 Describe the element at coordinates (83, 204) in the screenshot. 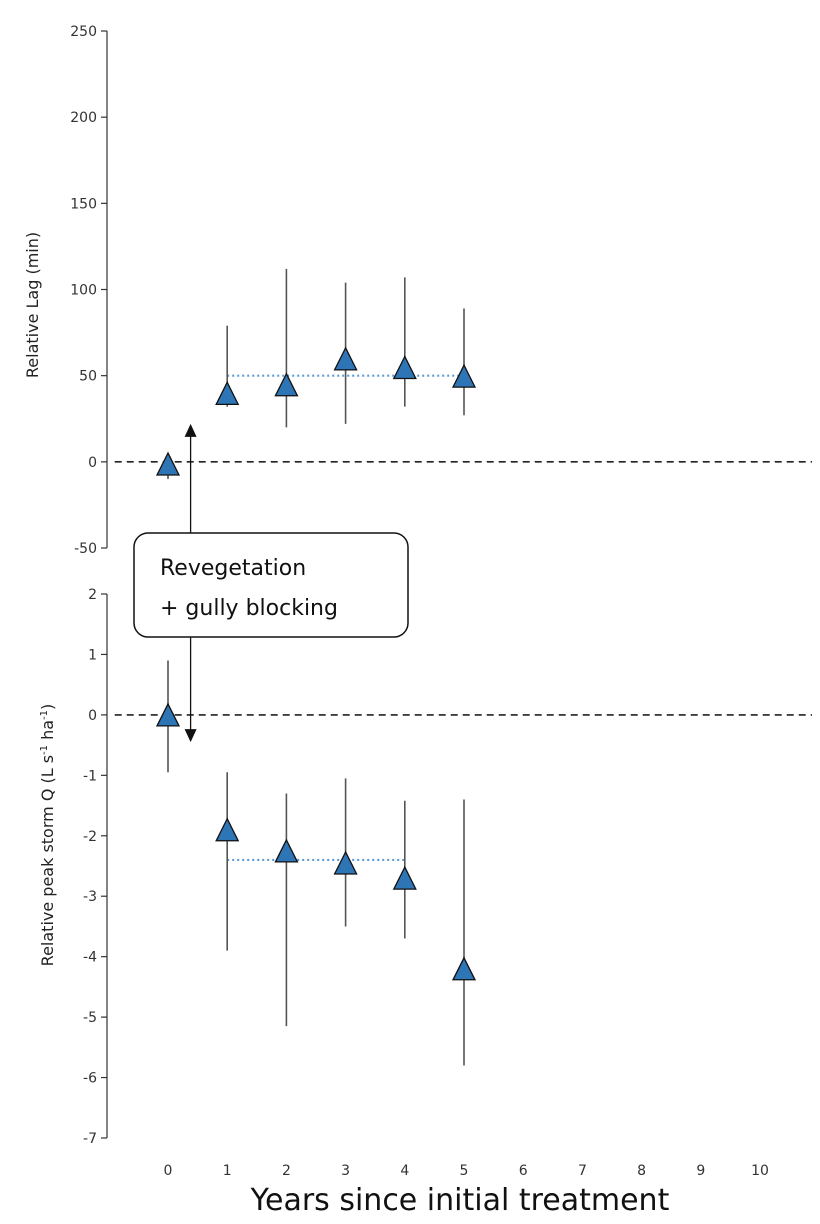

I see `panel0-y-tick-label: 150` at that location.